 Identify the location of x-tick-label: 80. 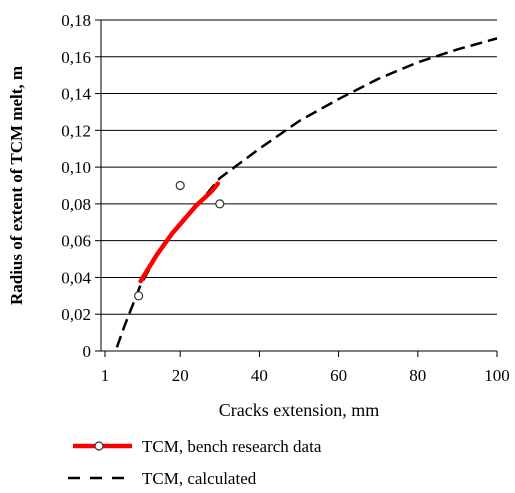
(417, 375).